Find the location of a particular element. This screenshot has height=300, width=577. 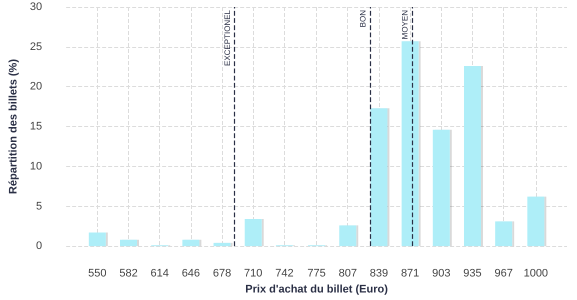

x-tick-label: 775 is located at coordinates (316, 274).